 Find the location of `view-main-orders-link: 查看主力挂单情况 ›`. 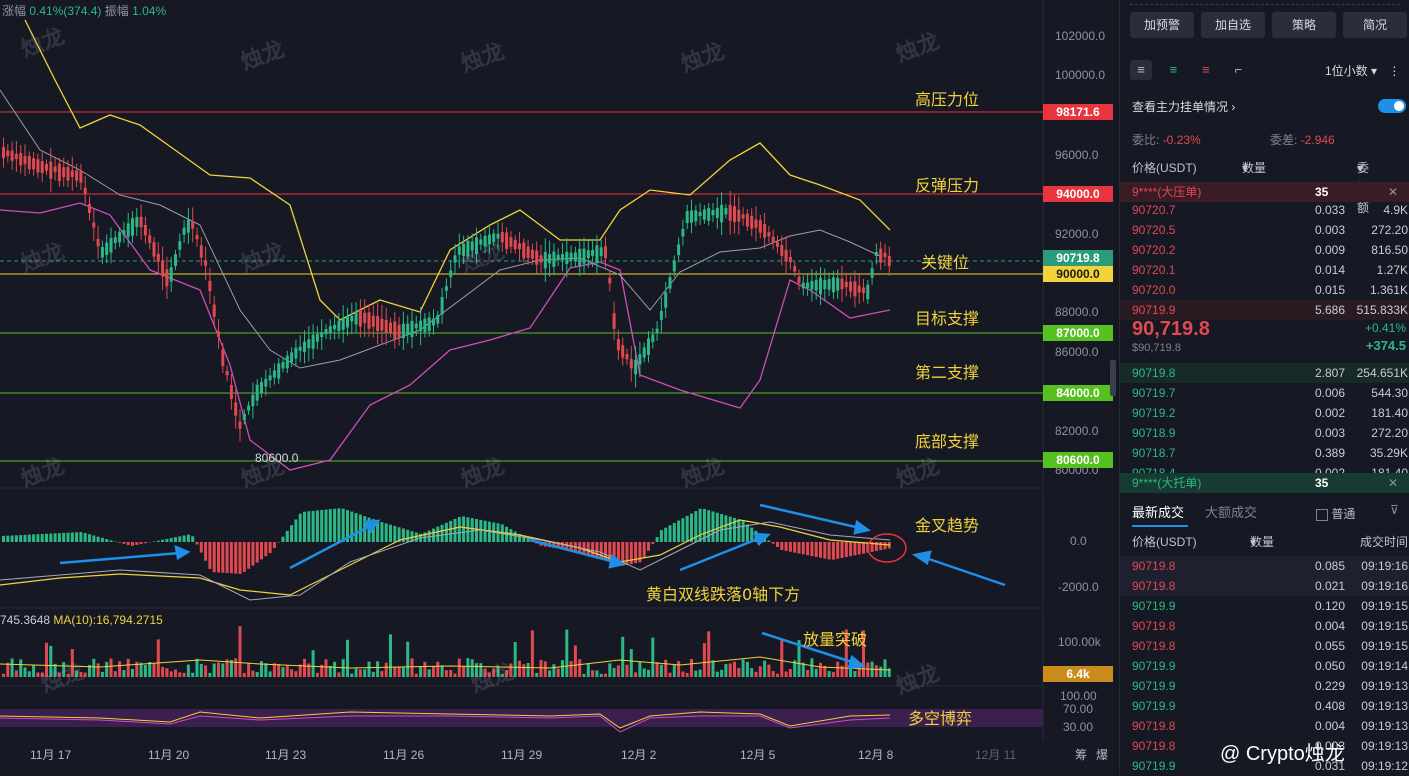

view-main-orders-link: 查看主力挂单情况 › is located at coordinates (1183, 106).